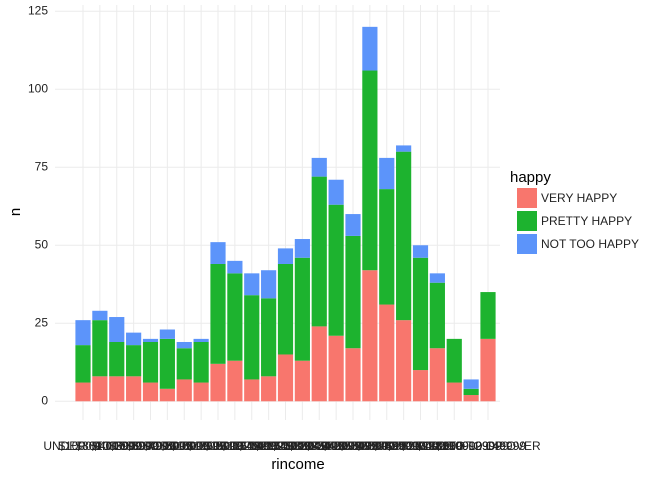 The height and width of the screenshot is (480, 672). I want to click on legend-label: VERY HAPPY, so click(579, 198).